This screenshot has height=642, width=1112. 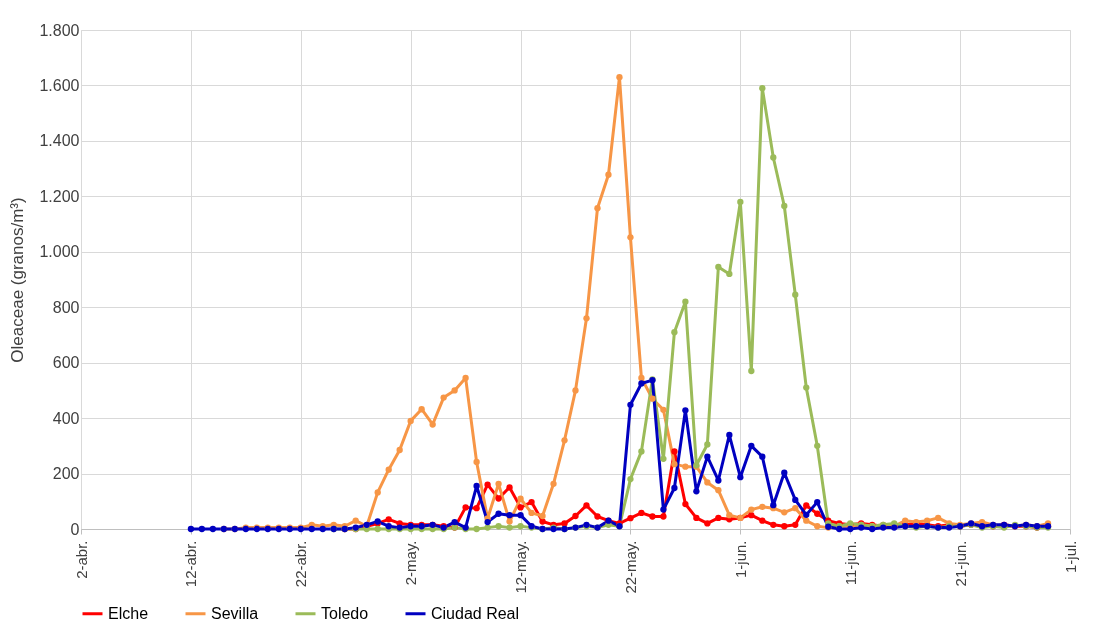 I want to click on x-tick-label: 1-jul., so click(x=1070, y=557).